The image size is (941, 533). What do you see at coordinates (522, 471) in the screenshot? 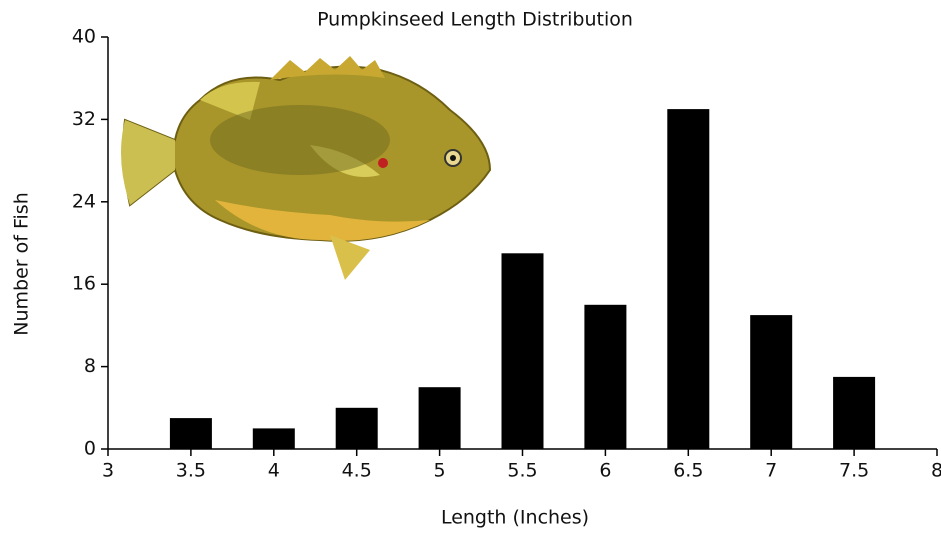
I see `x-tick-label: 5.5` at bounding box center [522, 471].